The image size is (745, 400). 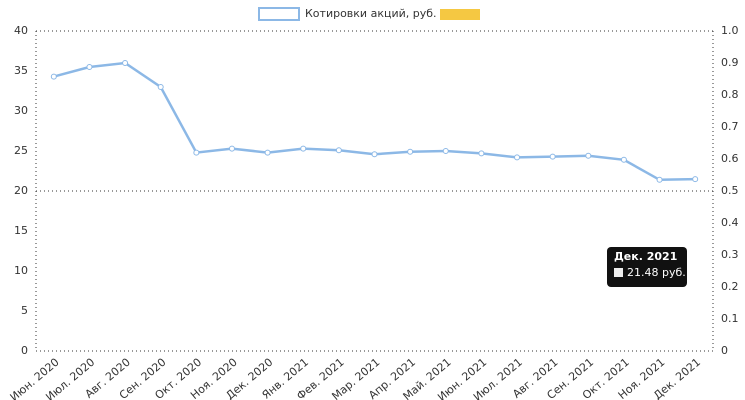 What do you see at coordinates (371, 13) in the screenshot?
I see `legend-label: Котировки акций, руб.` at bounding box center [371, 13].